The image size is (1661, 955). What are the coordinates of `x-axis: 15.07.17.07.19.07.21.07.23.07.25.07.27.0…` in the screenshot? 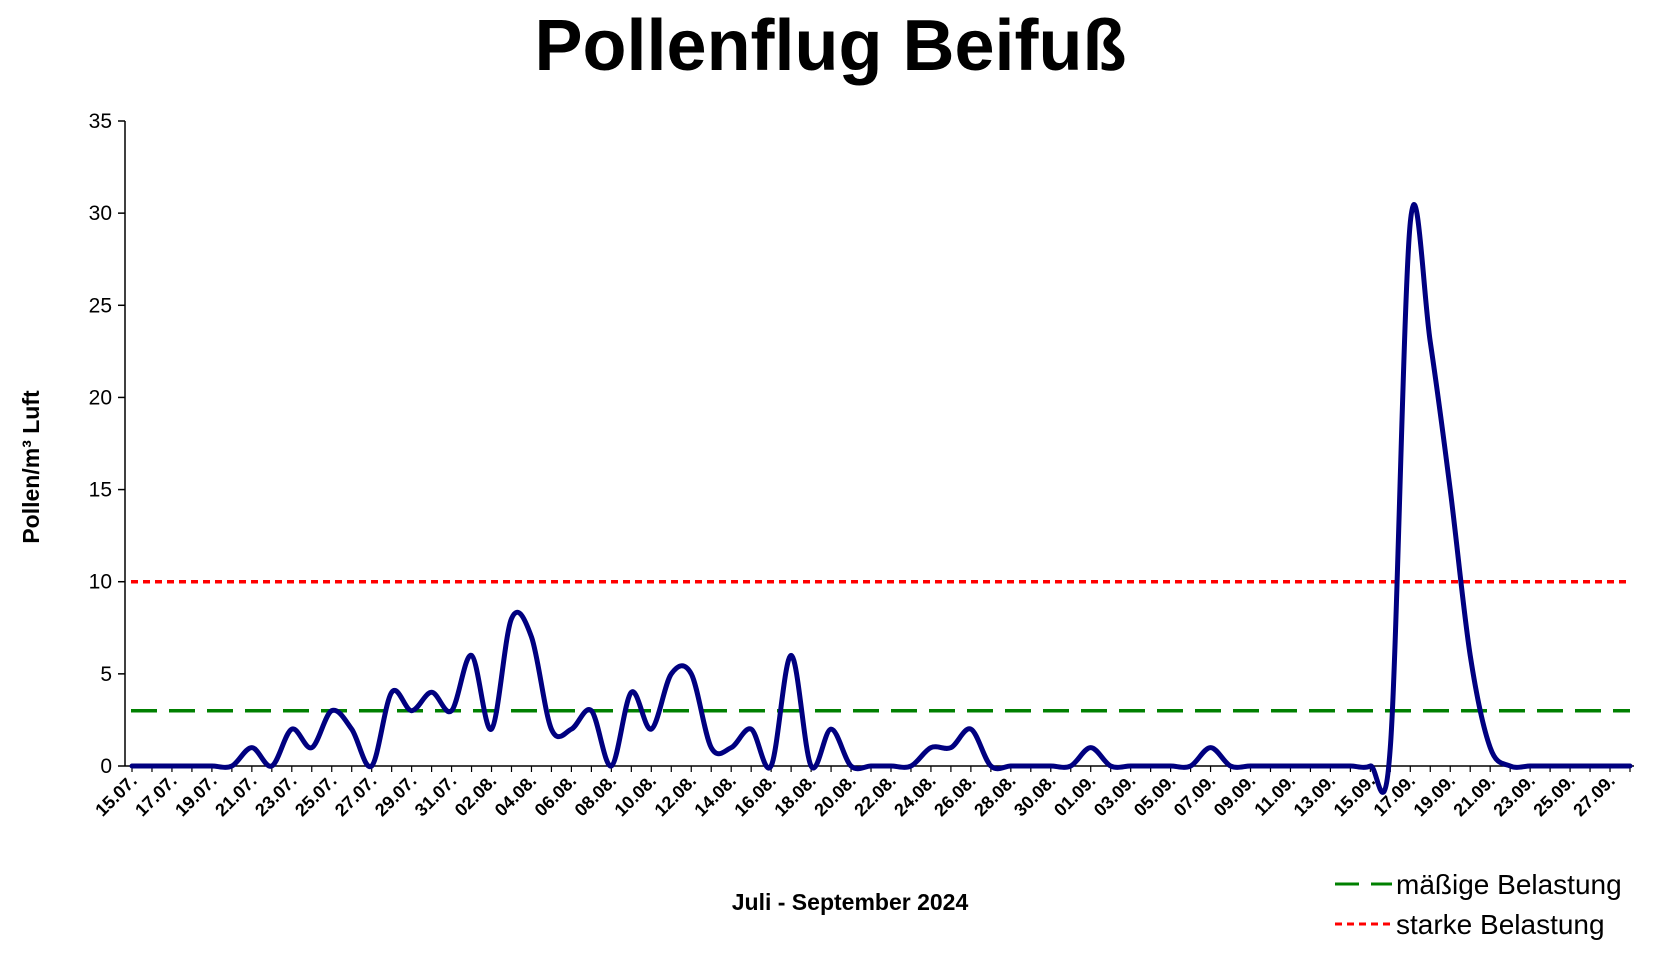 It's located at (862, 793).